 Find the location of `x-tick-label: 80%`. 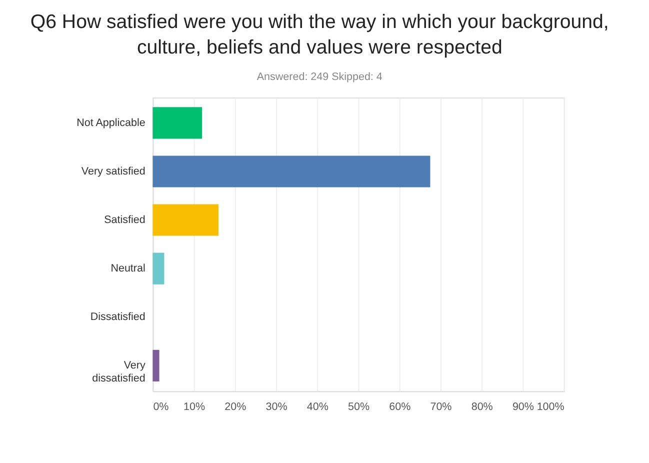

x-tick-label: 80% is located at coordinates (482, 407).